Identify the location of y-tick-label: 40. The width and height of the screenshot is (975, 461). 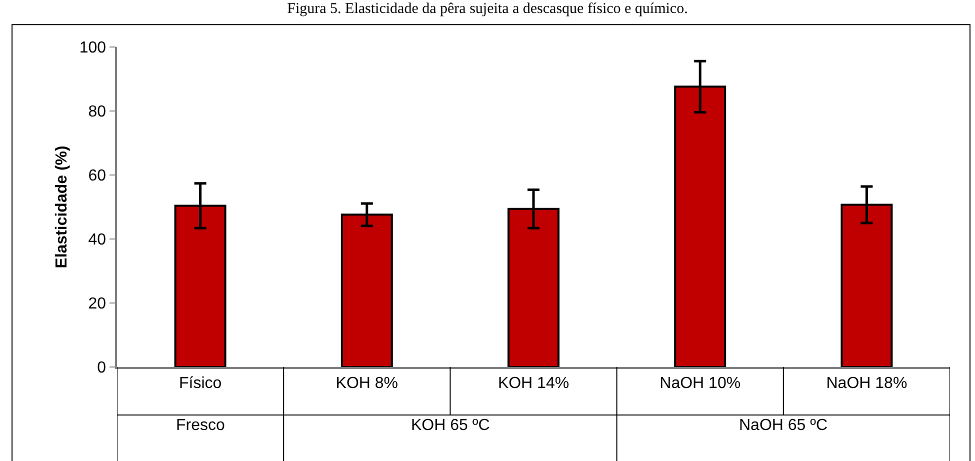
(97, 240).